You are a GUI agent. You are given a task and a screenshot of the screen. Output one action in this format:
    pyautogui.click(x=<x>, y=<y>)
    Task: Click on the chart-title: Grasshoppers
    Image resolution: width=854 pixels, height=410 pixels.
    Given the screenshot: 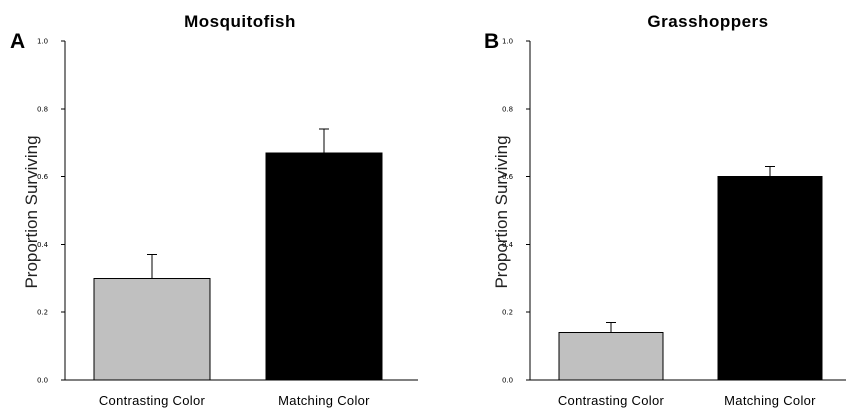 What is the action you would take?
    pyautogui.click(x=707, y=21)
    